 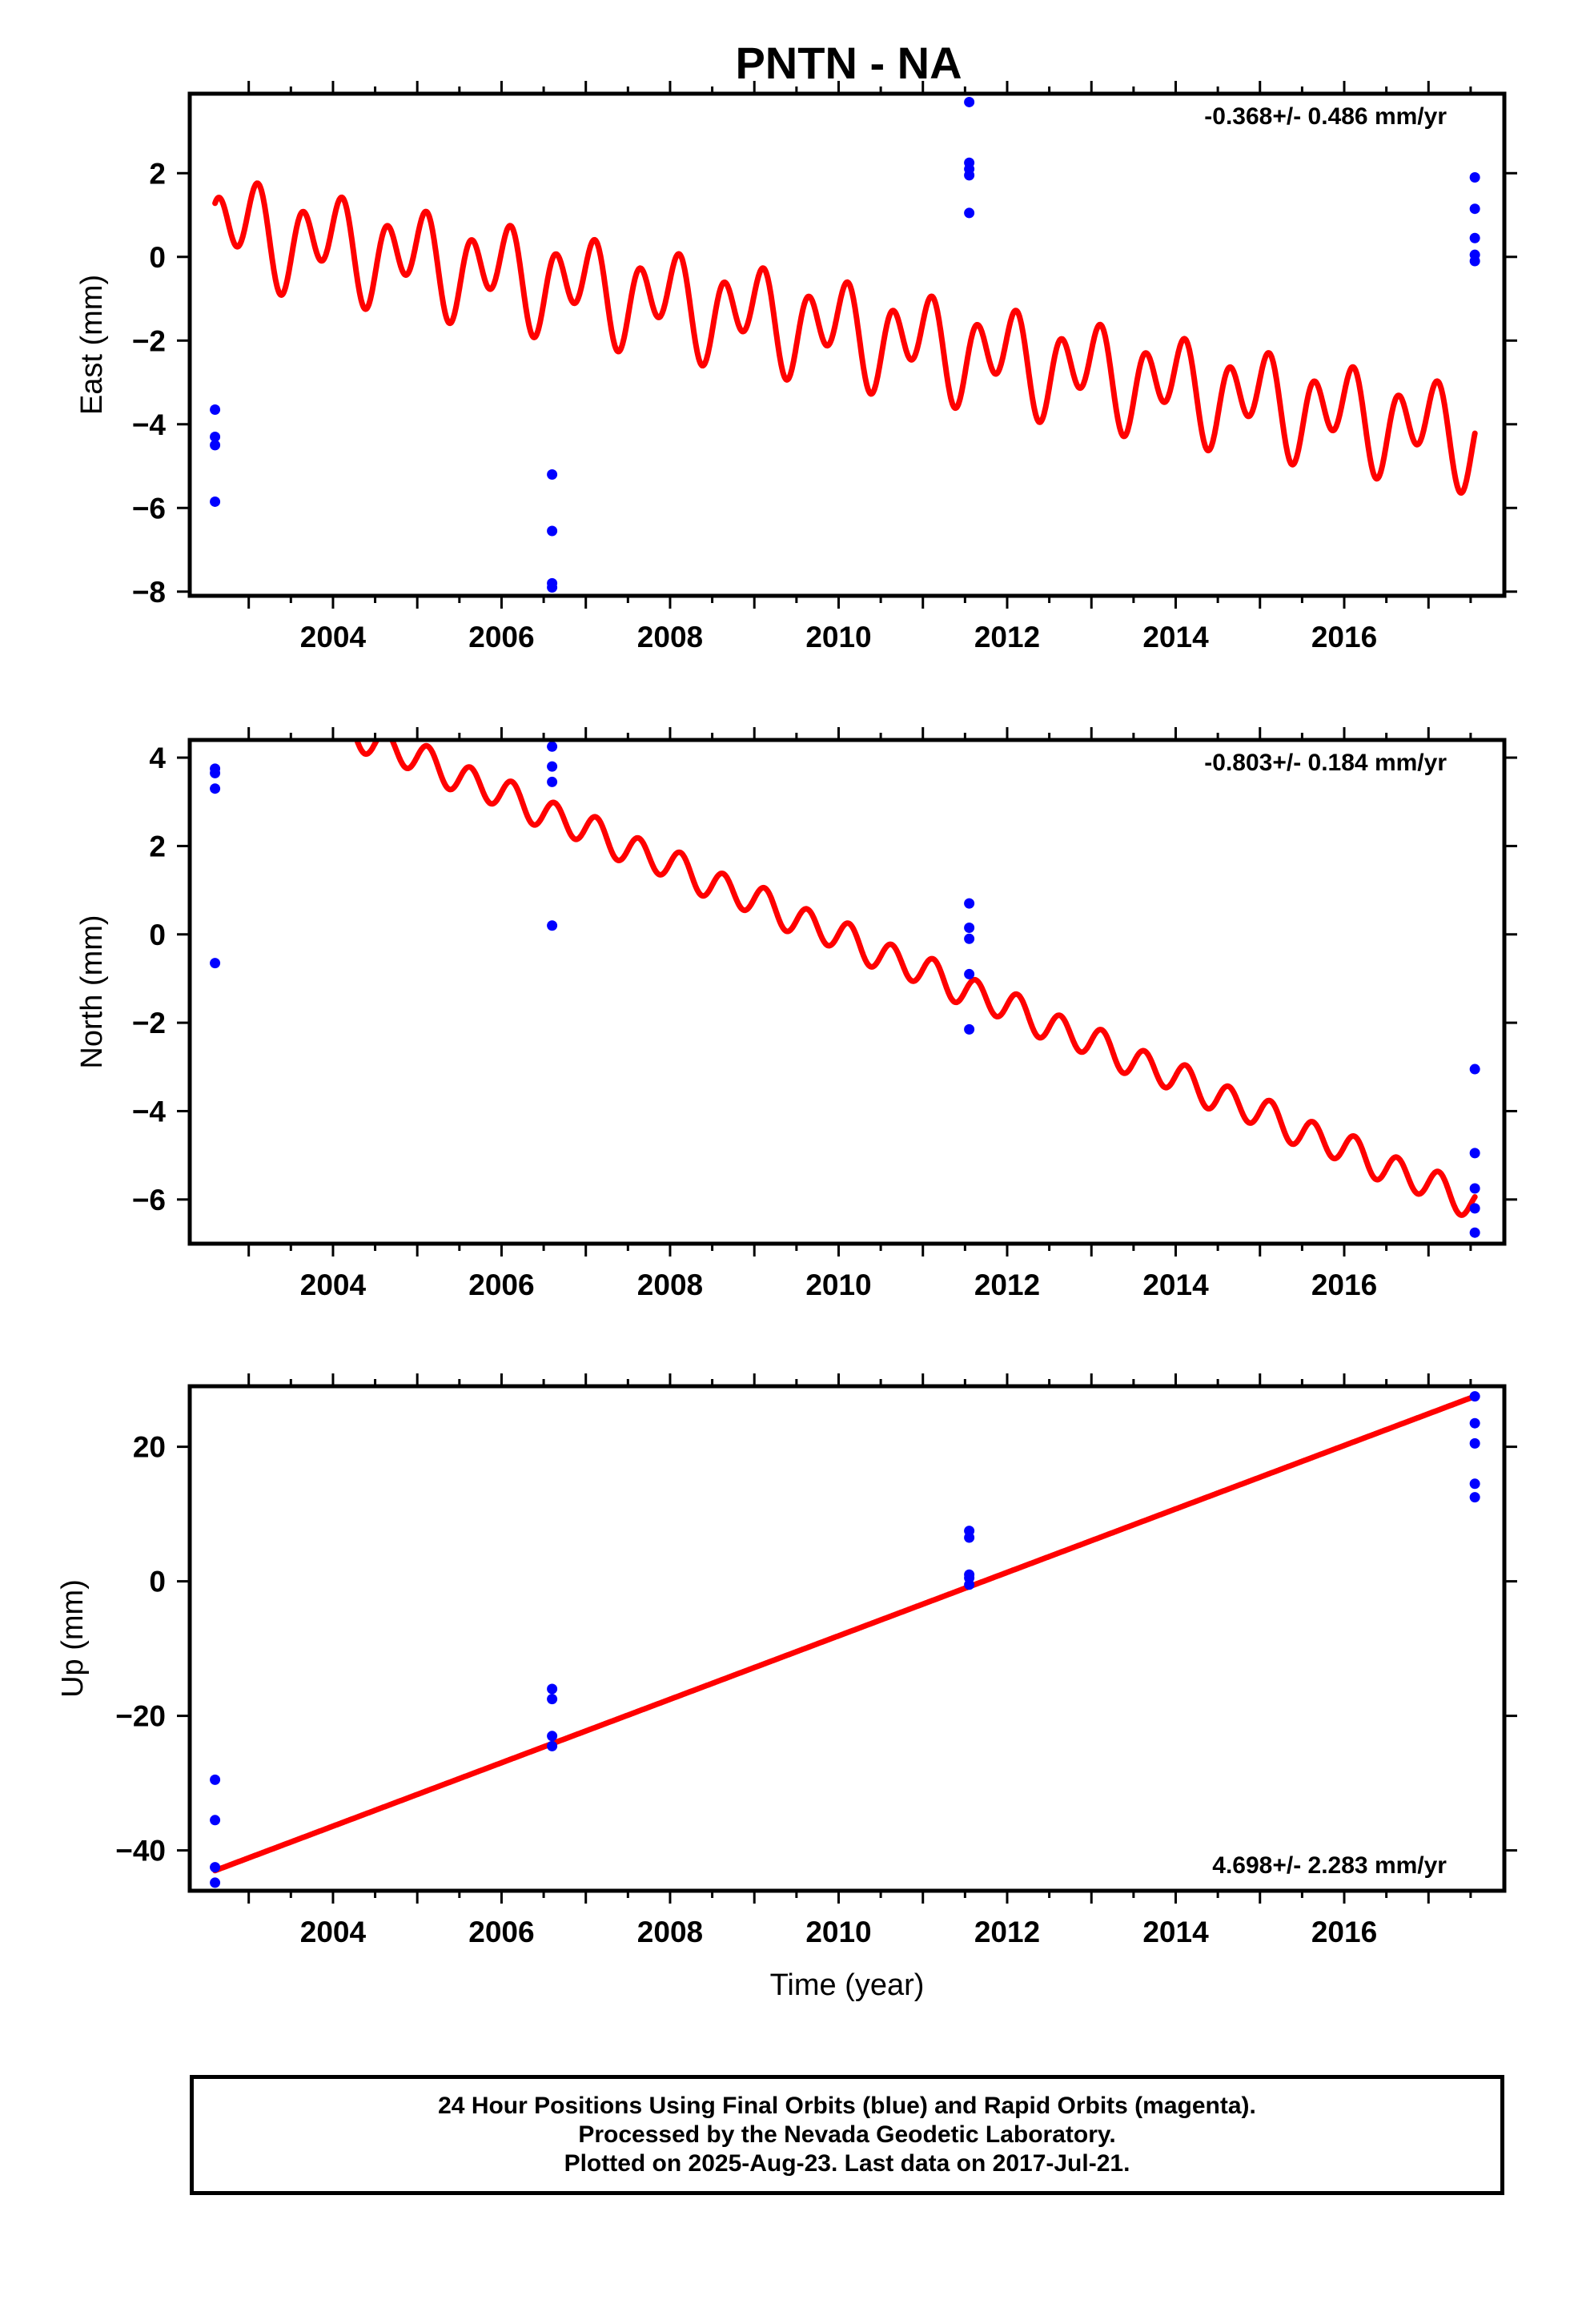 I want to click on y-axis-label: East (mm), so click(x=92, y=345).